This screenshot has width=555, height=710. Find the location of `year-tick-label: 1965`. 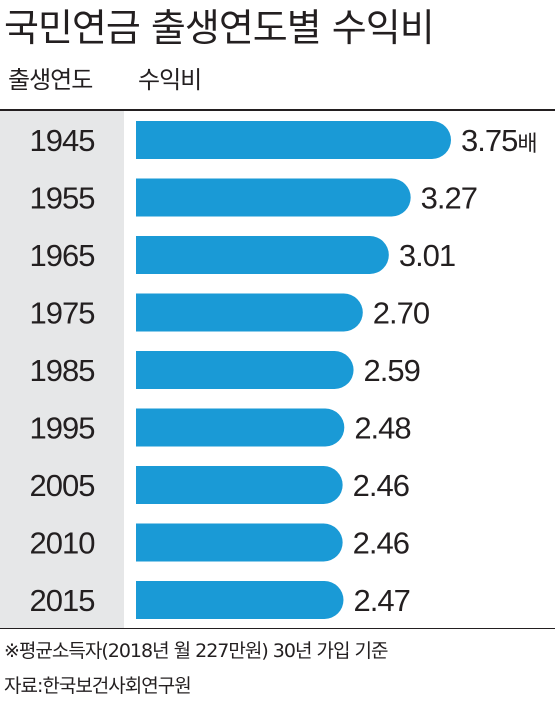

year-tick-label: 1965 is located at coordinates (62, 255).